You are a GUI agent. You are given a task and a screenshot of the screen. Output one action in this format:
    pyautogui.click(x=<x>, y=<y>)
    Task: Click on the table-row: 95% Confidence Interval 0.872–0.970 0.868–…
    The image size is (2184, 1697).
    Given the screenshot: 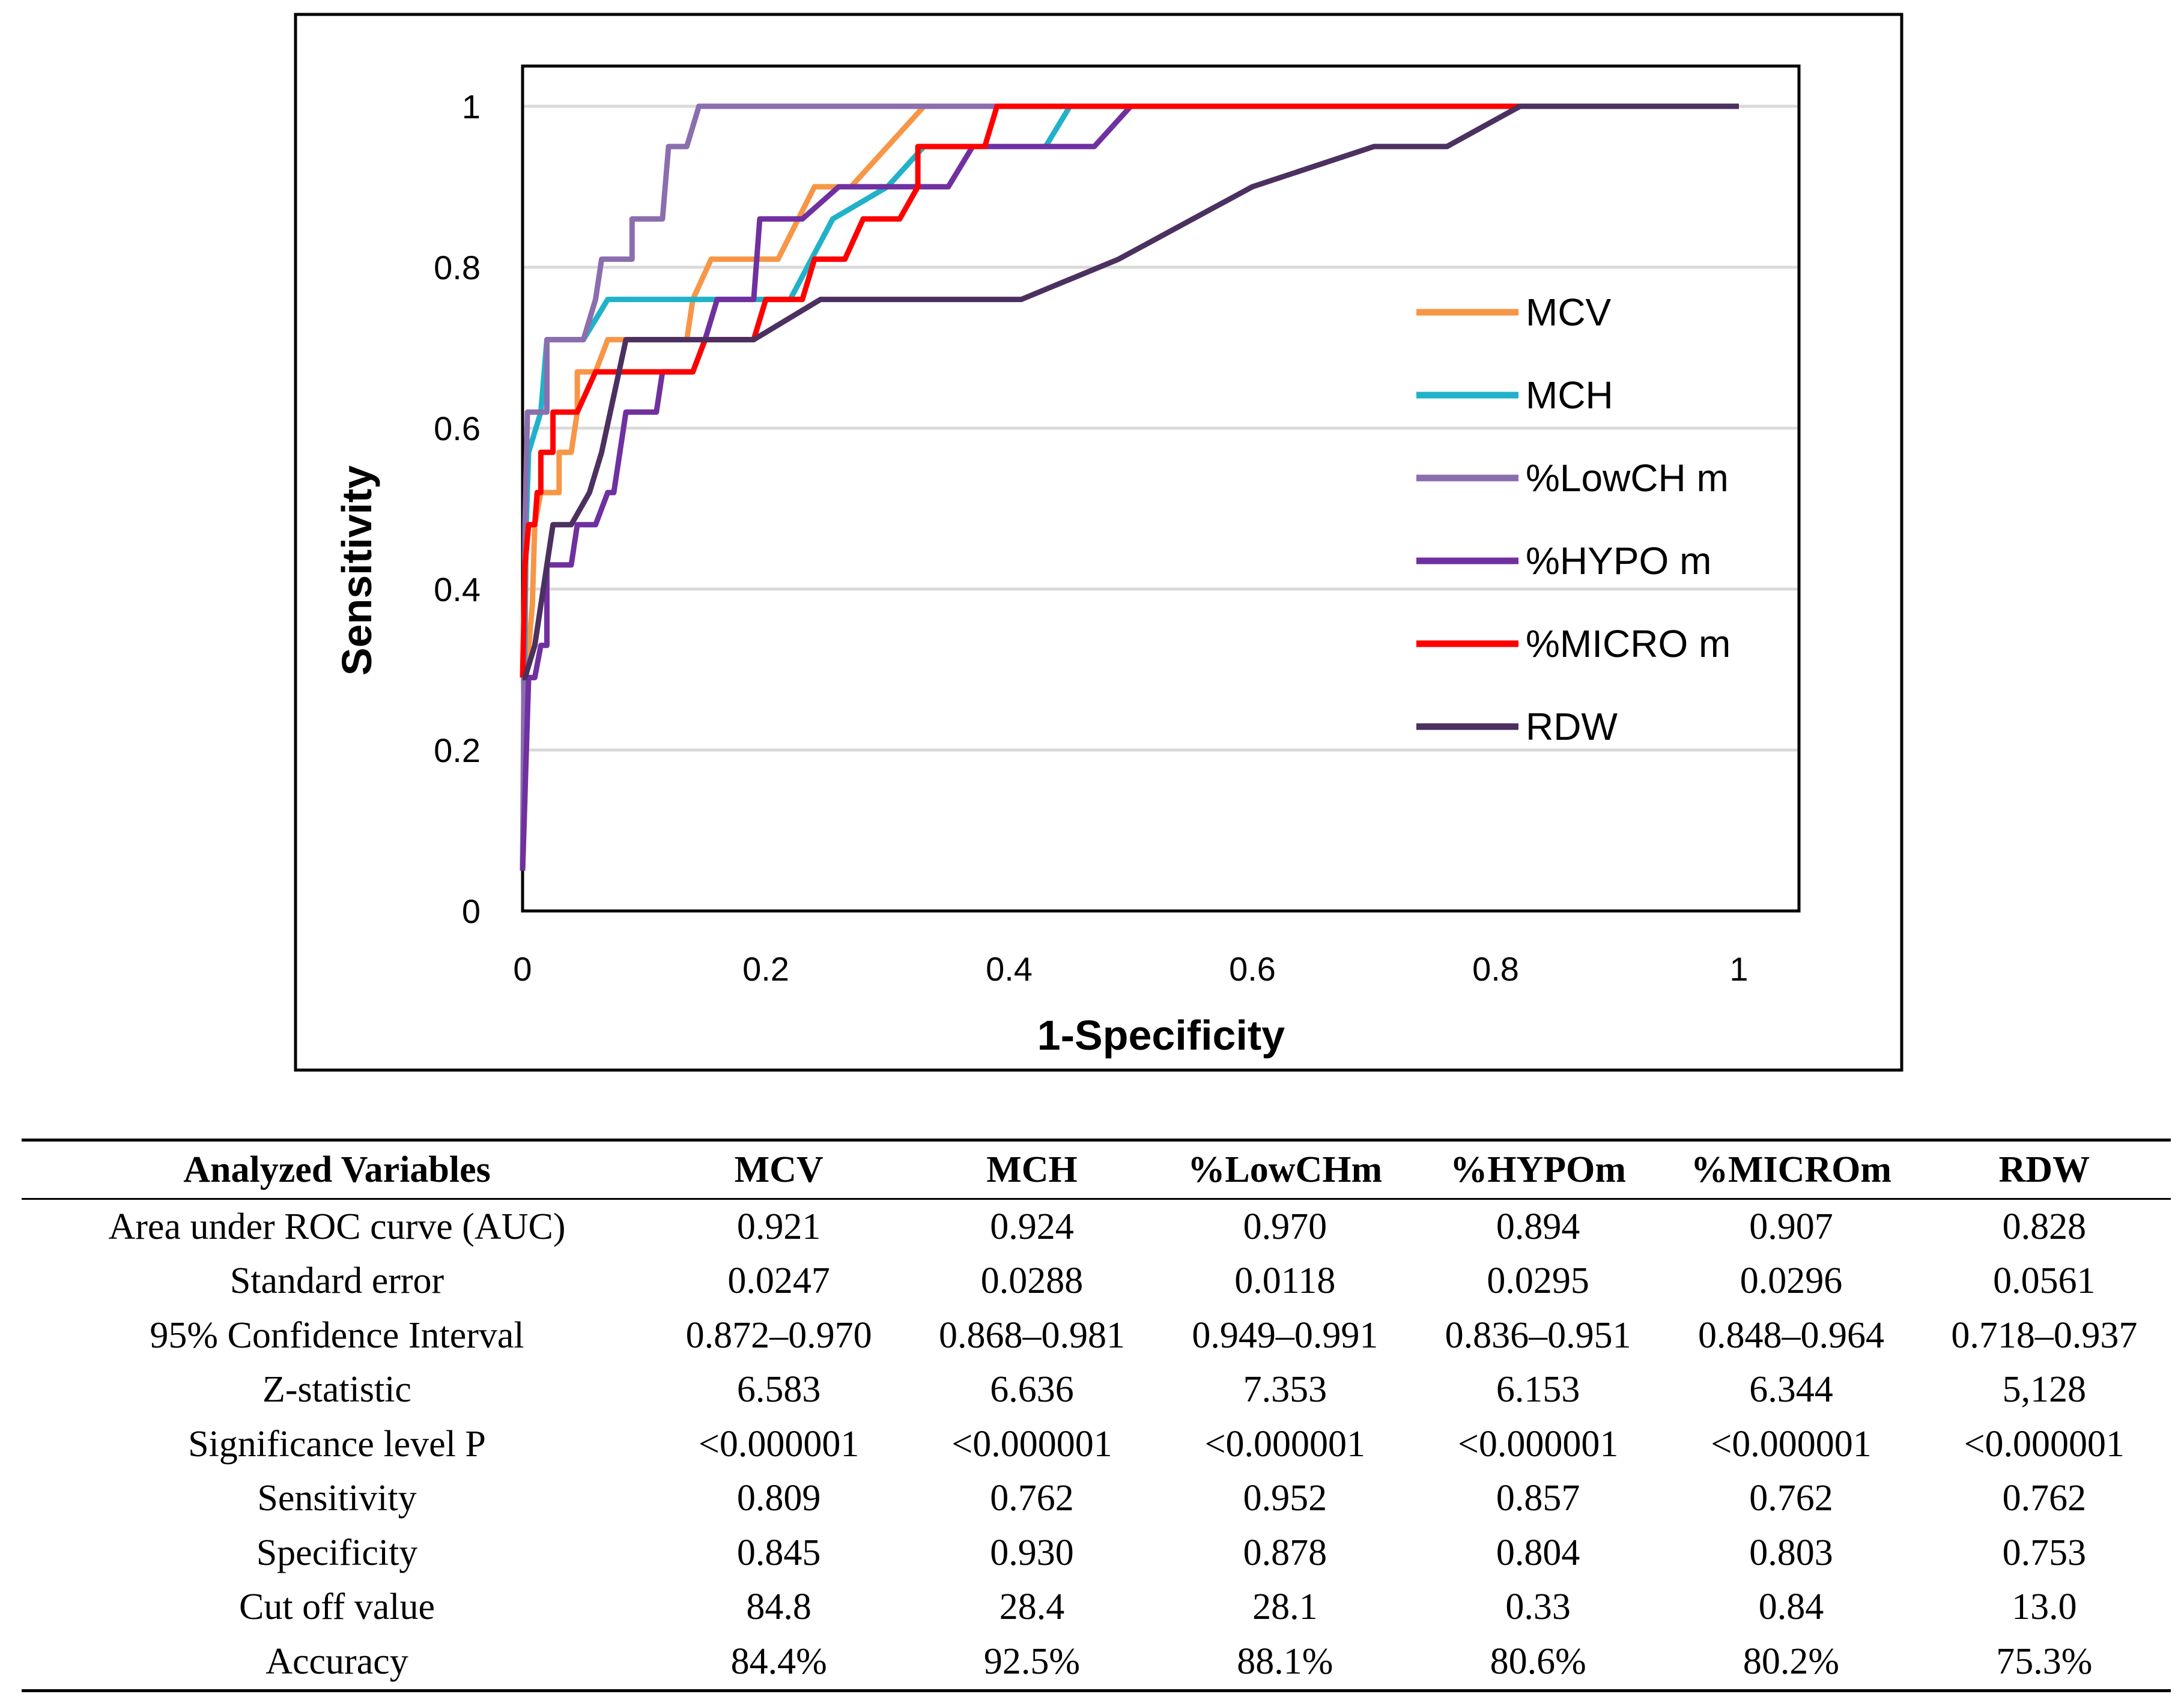 What is the action you would take?
    pyautogui.click(x=1097, y=1336)
    